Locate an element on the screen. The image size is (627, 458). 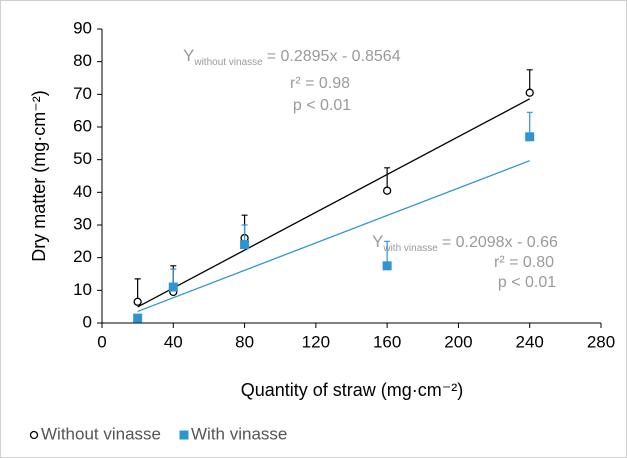
x-tick-label: 80 is located at coordinates (244, 341).